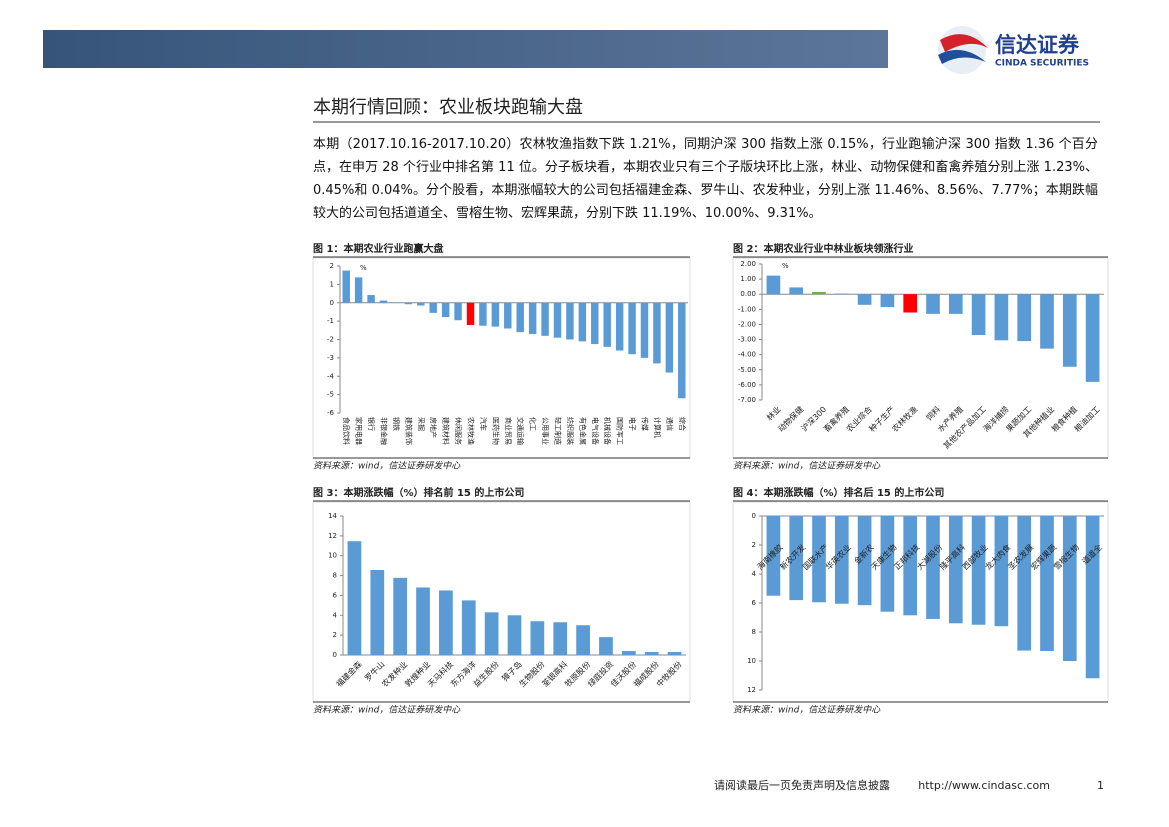  What do you see at coordinates (747, 400) in the screenshot?
I see `y-tick-label: -7.00` at bounding box center [747, 400].